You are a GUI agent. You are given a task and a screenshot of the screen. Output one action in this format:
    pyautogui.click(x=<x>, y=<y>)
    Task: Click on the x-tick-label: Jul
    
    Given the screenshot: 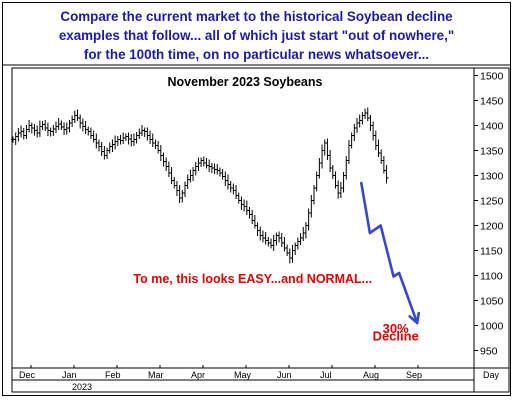 What is the action you would take?
    pyautogui.click(x=326, y=375)
    